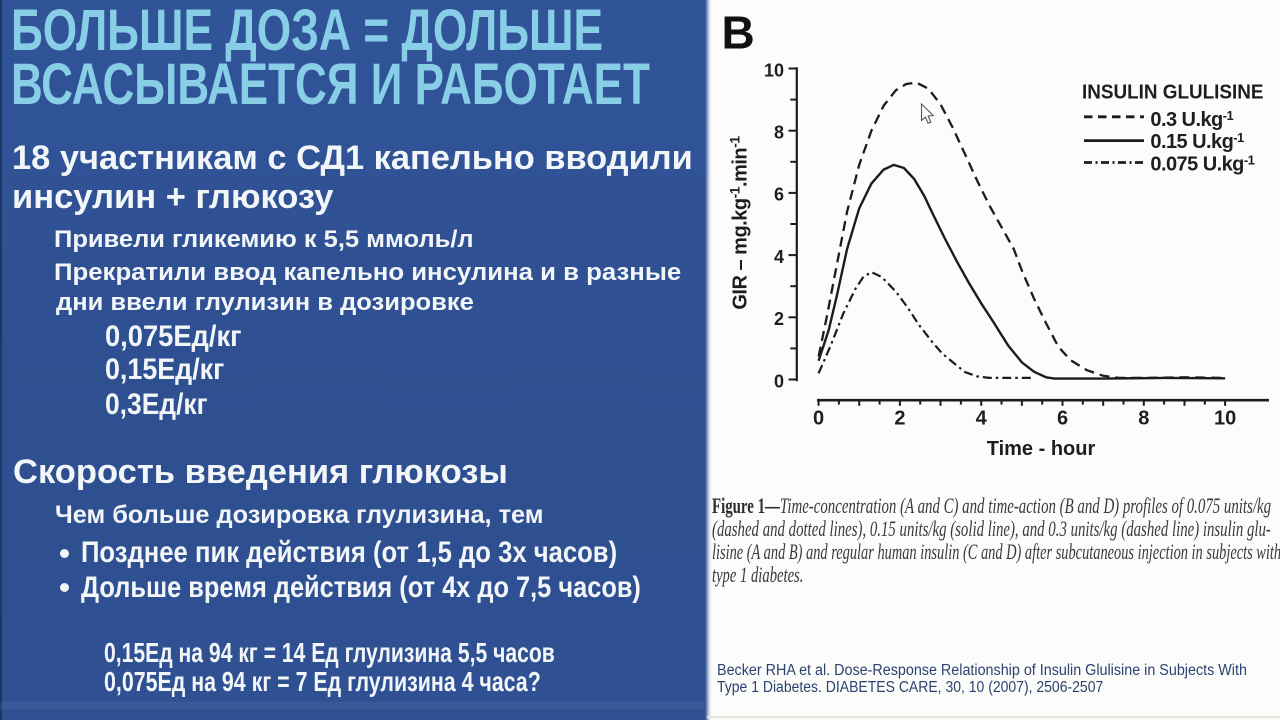 This screenshot has width=1280, height=720. Describe the element at coordinates (1197, 141) in the screenshot. I see `svg-text: 0.15 U.kg-1` at that location.